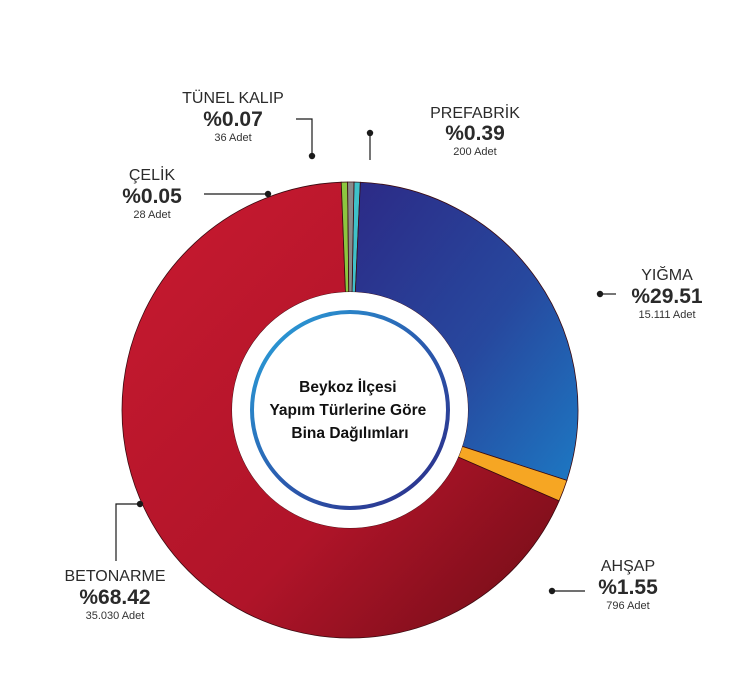  I want to click on label-count: 28 Adet, so click(151, 215).